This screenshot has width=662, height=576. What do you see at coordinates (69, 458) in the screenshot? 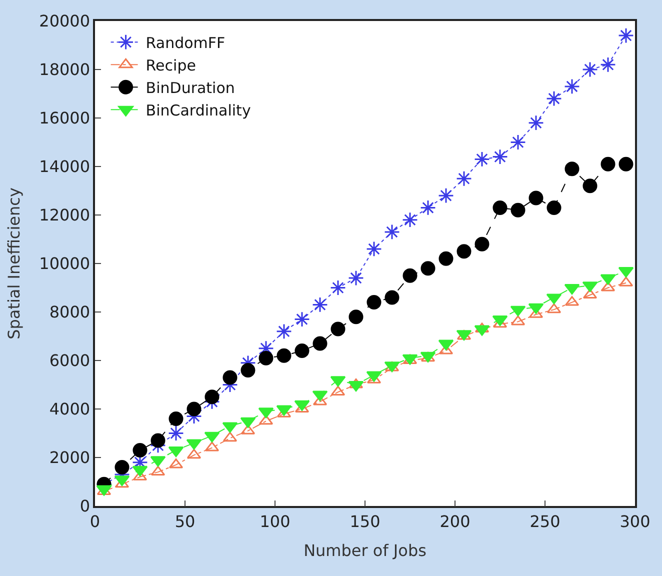
I see `y-tick-label: 2000` at bounding box center [69, 458].